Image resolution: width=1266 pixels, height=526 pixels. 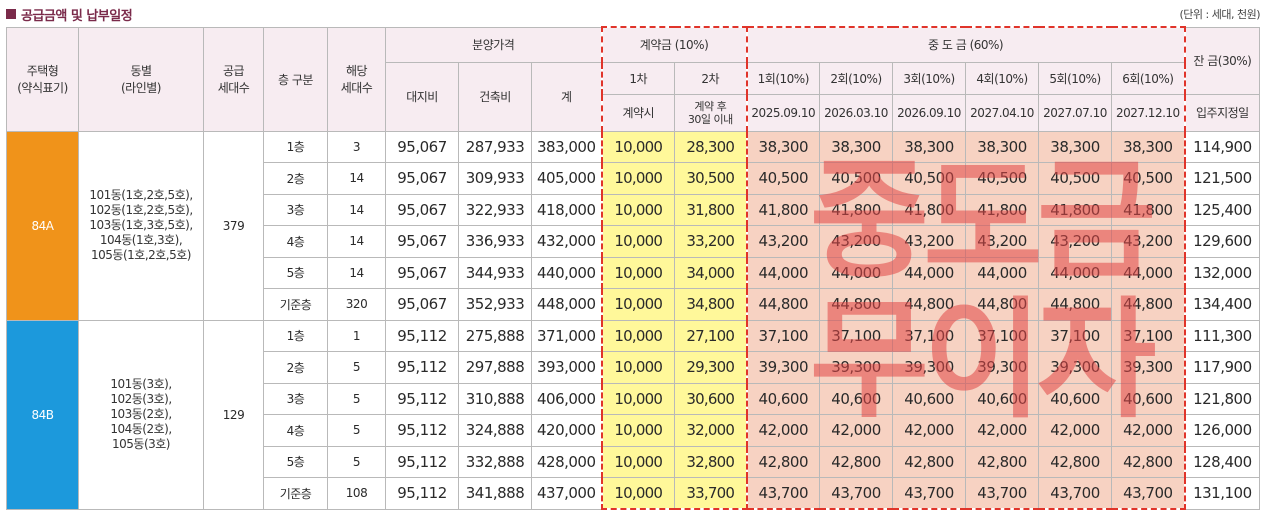 What do you see at coordinates (495, 96) in the screenshot?
I see `header-building: 건축비` at bounding box center [495, 96].